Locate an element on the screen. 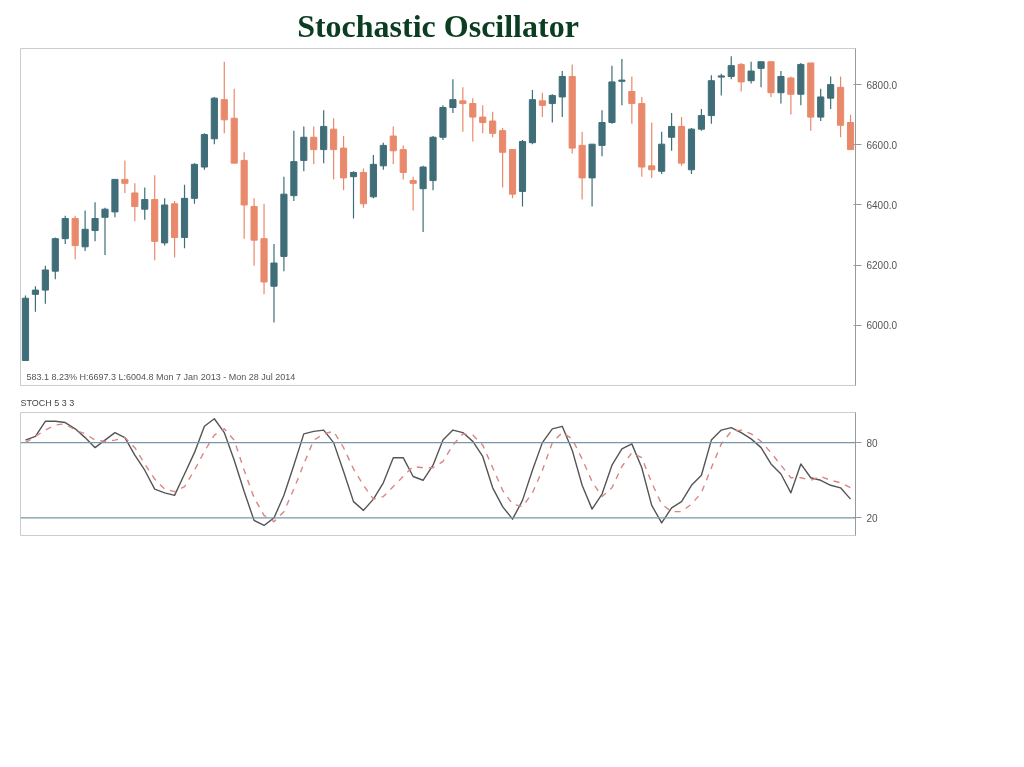 This screenshot has height=767, width=1024. text: STOCH 5 3 3 is located at coordinates (47, 402).